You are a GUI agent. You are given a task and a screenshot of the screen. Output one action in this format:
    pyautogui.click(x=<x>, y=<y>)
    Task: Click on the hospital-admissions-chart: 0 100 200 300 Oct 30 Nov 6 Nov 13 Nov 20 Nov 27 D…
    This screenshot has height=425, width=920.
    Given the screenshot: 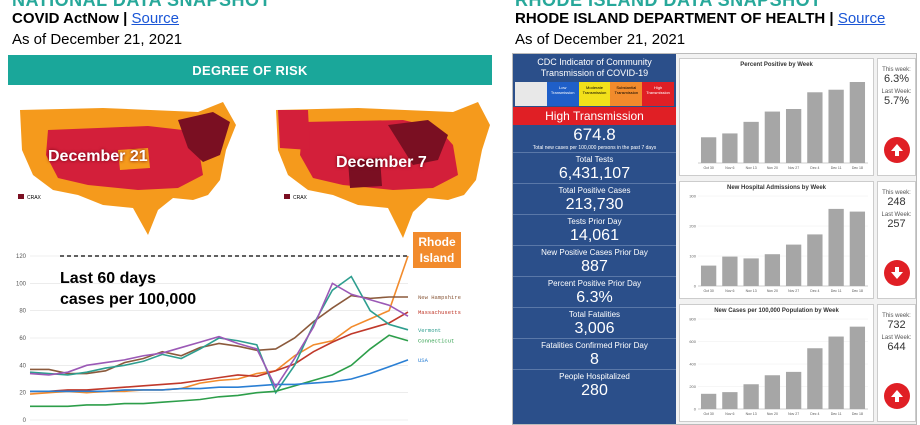 What is the action you would take?
    pyautogui.click(x=778, y=243)
    